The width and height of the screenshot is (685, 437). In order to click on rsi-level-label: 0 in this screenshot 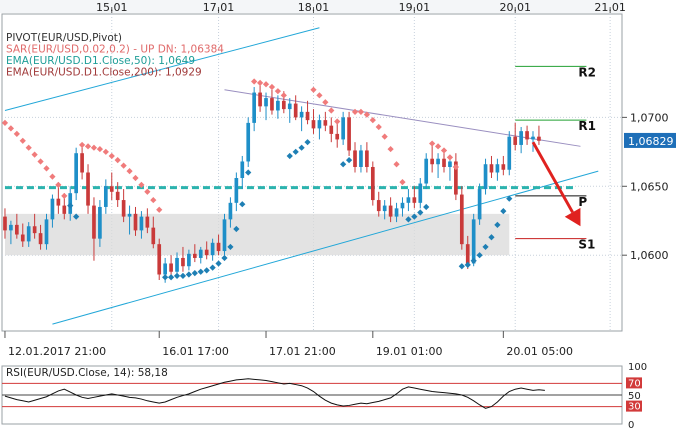, I will do `click(631, 425)`.